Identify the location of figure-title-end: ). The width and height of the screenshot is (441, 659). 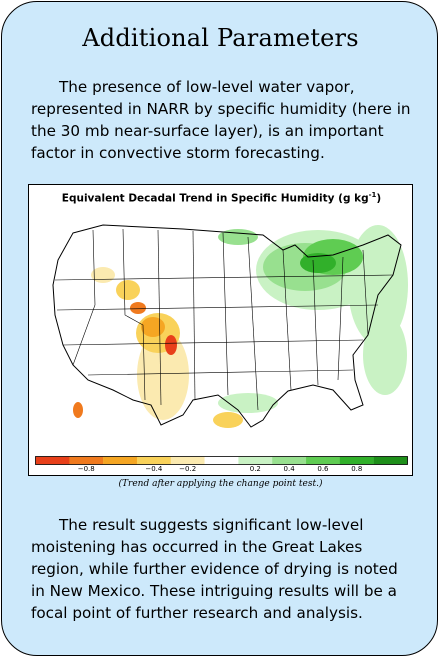
(379, 198).